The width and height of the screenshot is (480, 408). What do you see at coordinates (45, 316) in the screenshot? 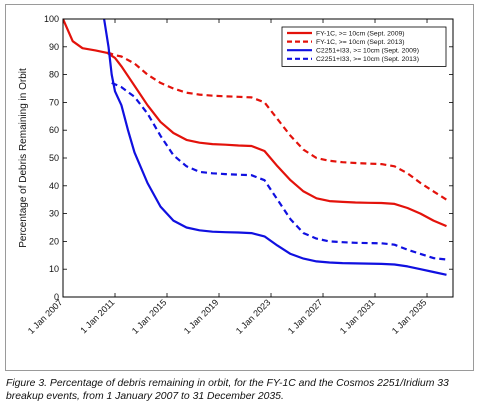
I see `x-tick-label: 1 Jan 2007` at bounding box center [45, 316].